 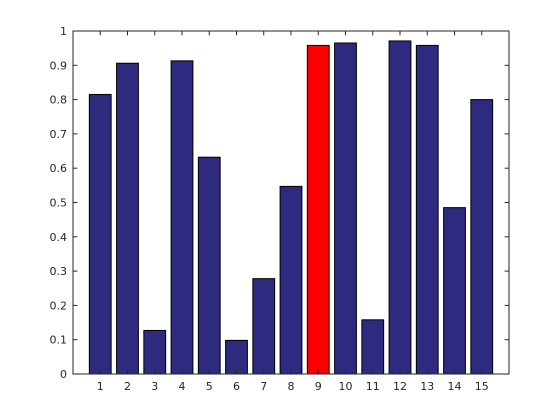 What do you see at coordinates (63, 31) in the screenshot?
I see `y-tick-label: 1` at bounding box center [63, 31].